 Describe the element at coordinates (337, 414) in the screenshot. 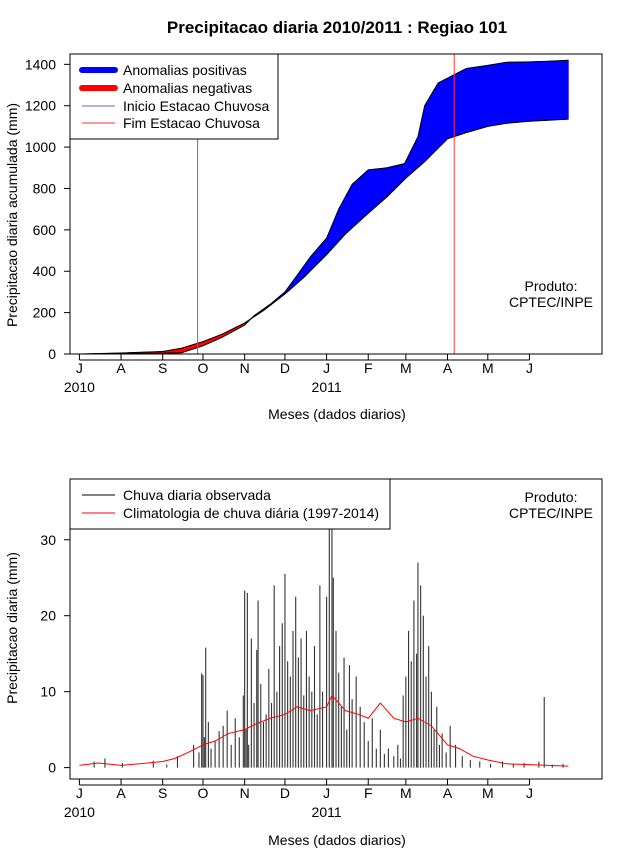

I see `cumulative-x-axis-label: Meses (dados diarios)` at that location.